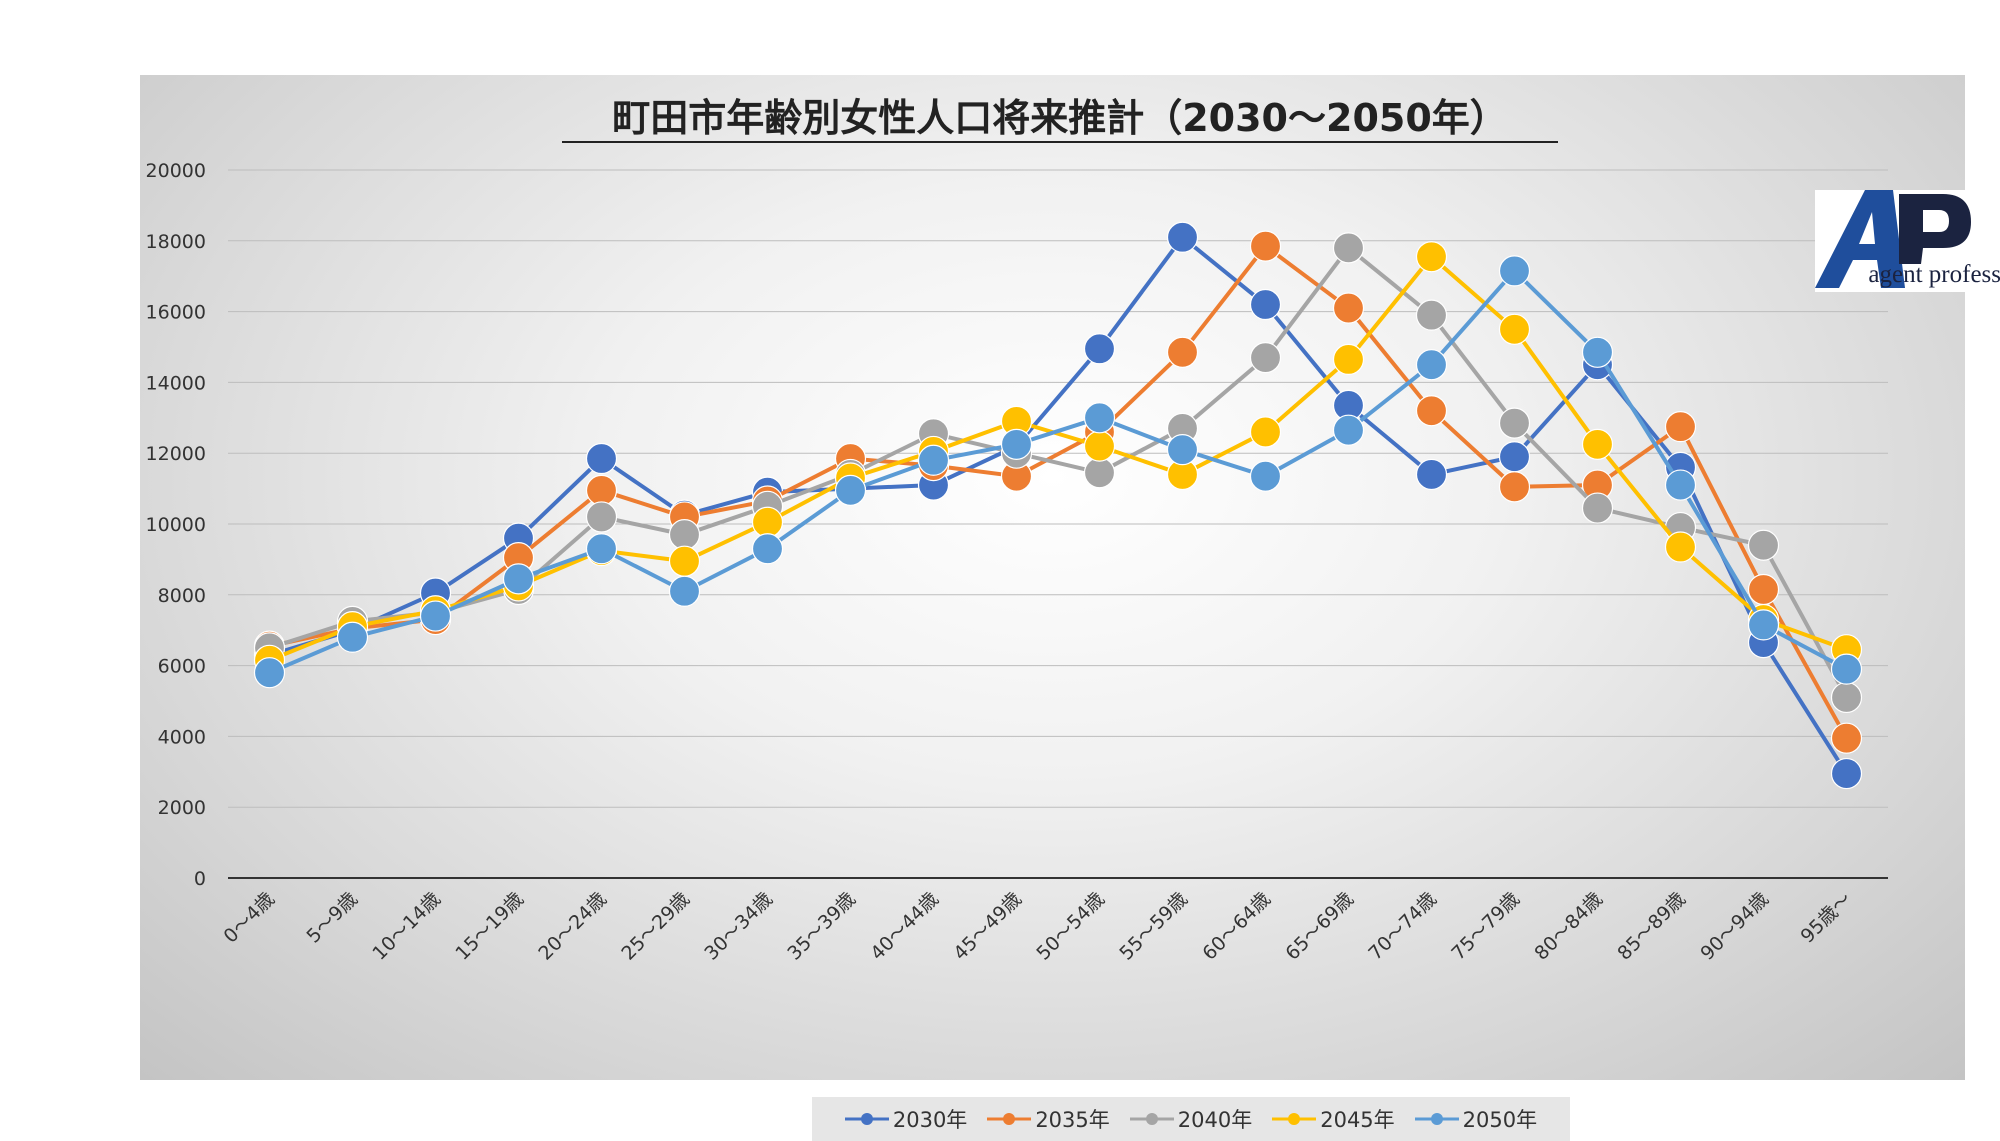 The width and height of the screenshot is (2000, 1141). Describe the element at coordinates (1236, 926) in the screenshot. I see `x-tick-label: 60～64歳` at that location.